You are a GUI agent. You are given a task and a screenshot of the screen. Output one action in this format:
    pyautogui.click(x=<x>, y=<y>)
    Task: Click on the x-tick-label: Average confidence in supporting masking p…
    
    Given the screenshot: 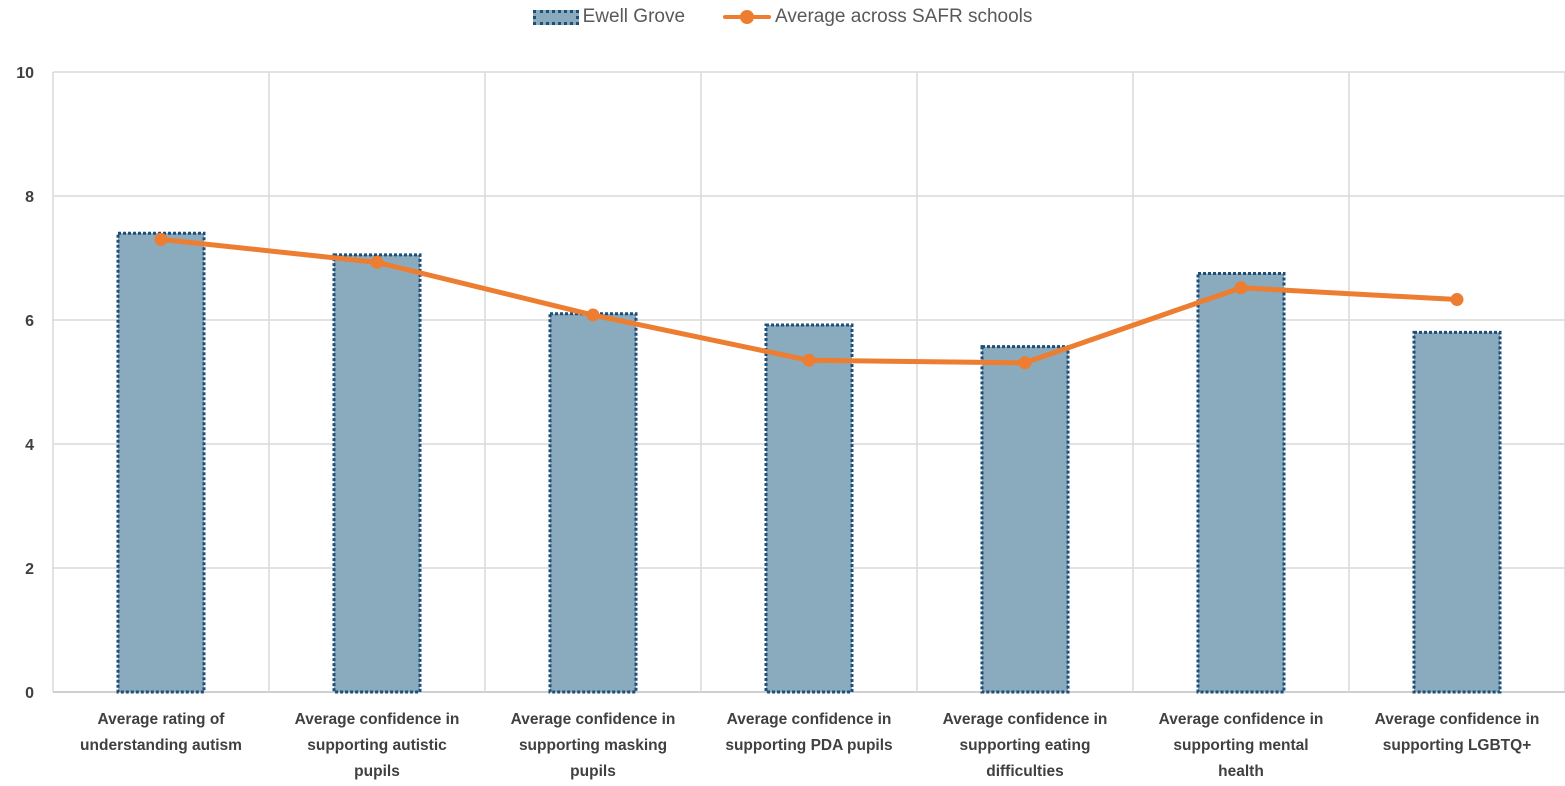 What is the action you would take?
    pyautogui.click(x=593, y=745)
    